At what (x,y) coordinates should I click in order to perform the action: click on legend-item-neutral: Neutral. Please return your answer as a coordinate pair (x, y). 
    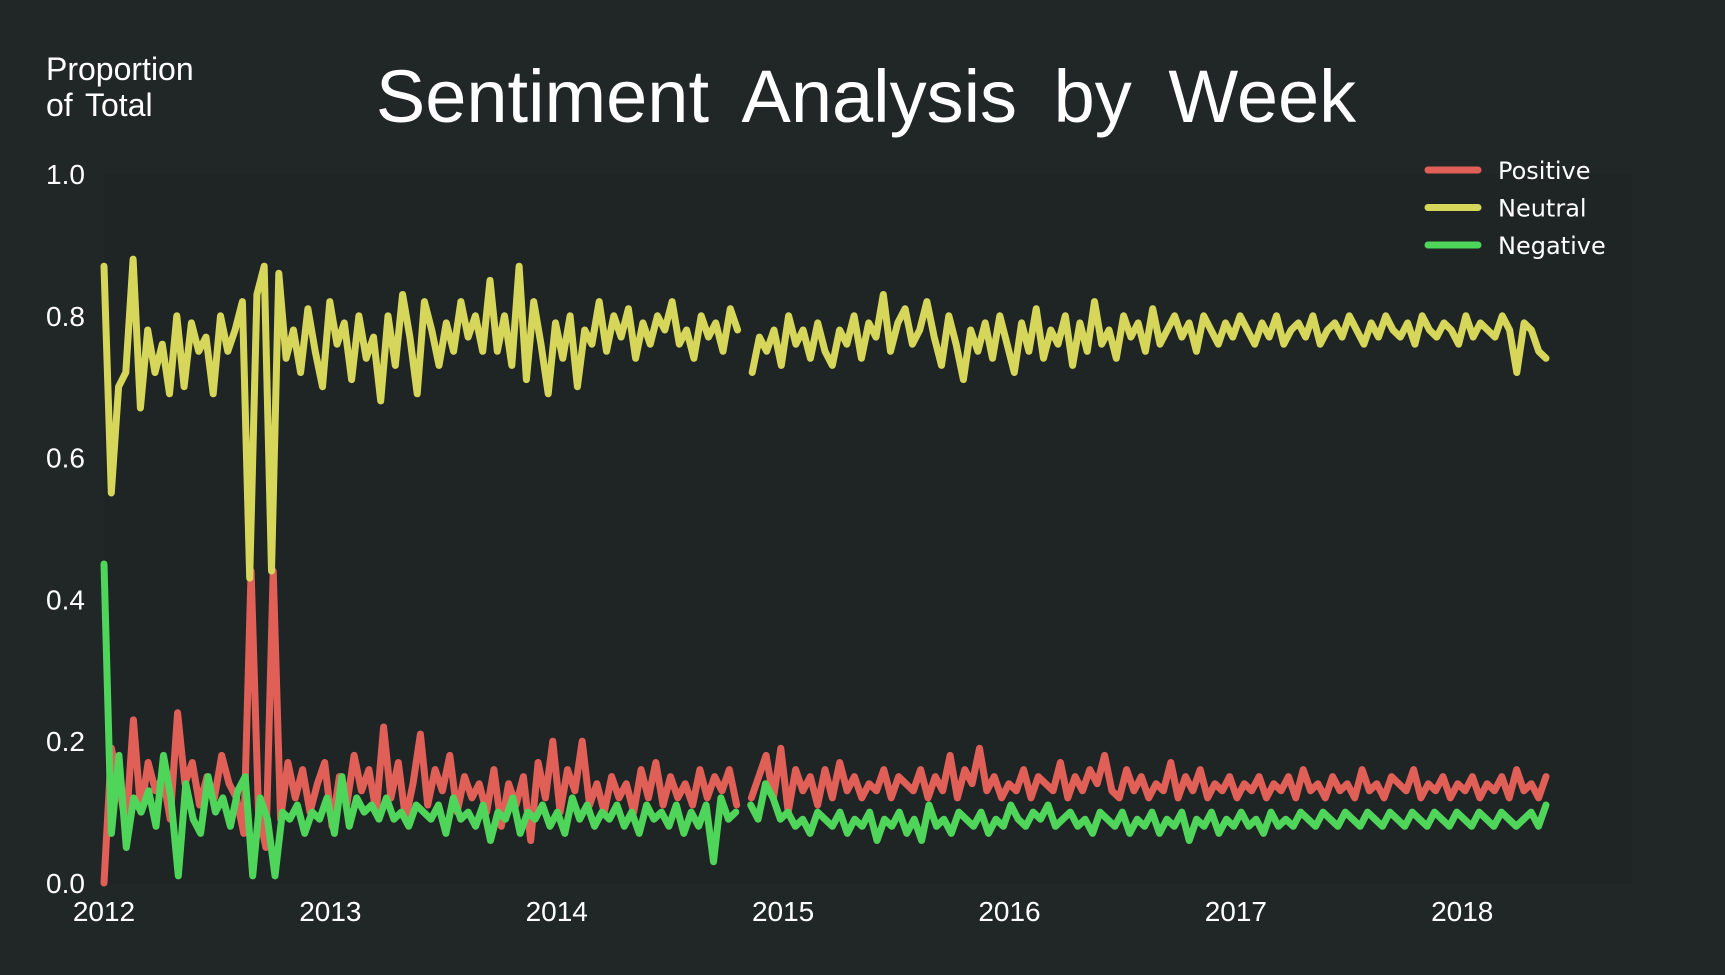
    Looking at the image, I should click on (1505, 209).